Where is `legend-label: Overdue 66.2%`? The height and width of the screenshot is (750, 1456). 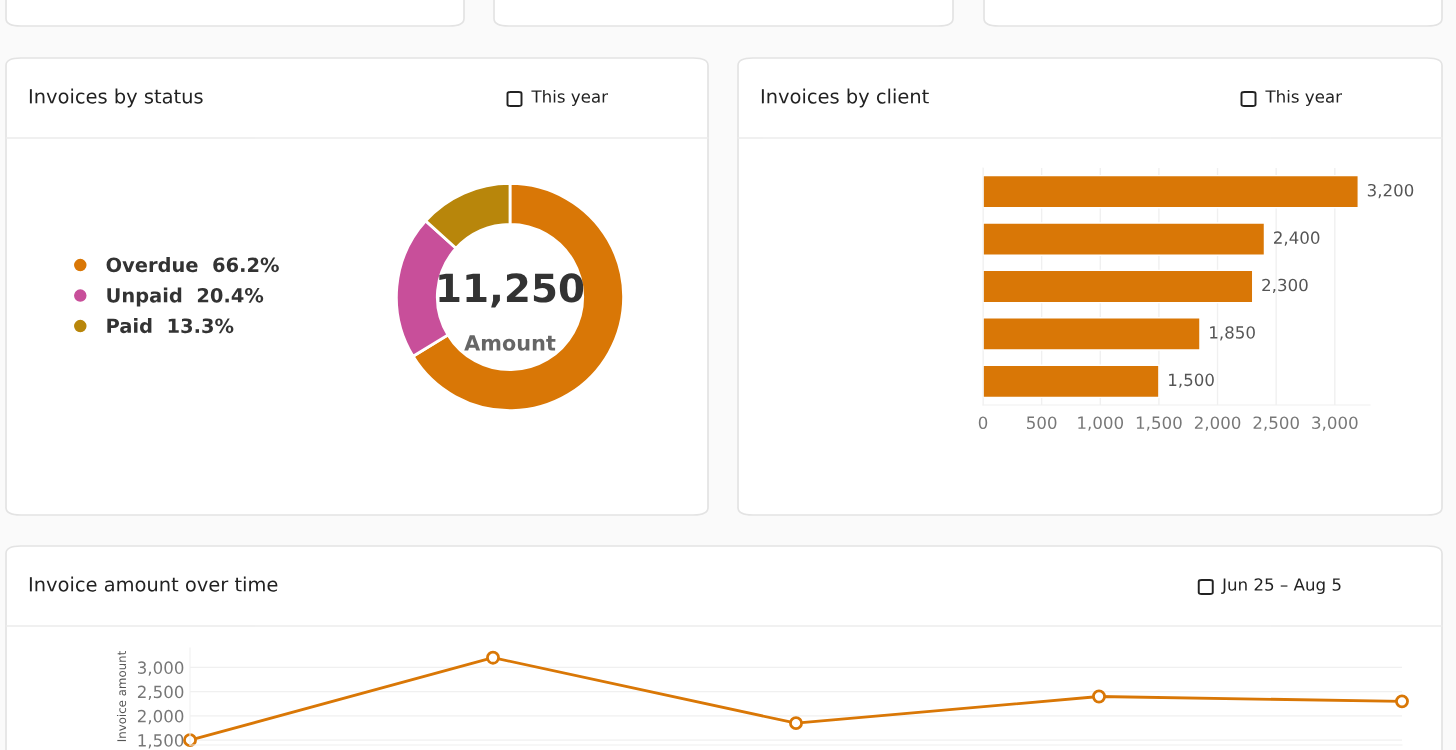
legend-label: Overdue 66.2% is located at coordinates (192, 265).